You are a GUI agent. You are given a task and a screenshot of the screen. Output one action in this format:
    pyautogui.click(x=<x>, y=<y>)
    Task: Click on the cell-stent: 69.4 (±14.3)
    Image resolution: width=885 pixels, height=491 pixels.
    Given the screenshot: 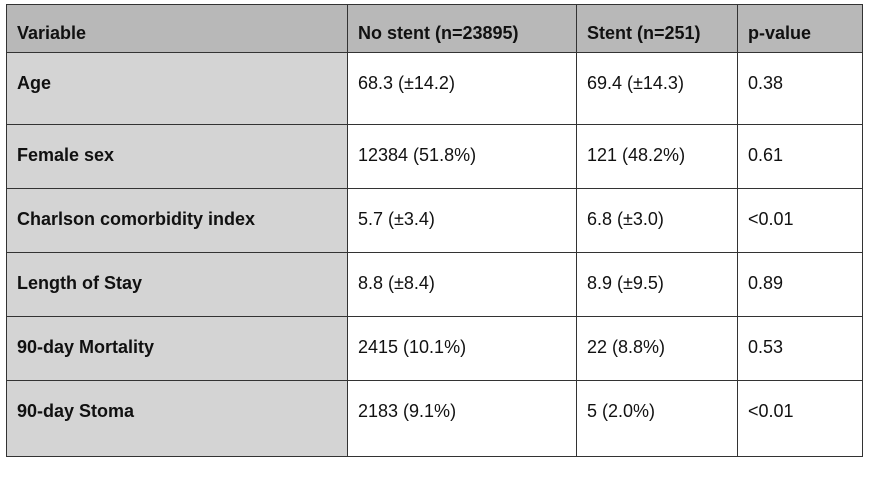 What is the action you would take?
    pyautogui.click(x=657, y=88)
    